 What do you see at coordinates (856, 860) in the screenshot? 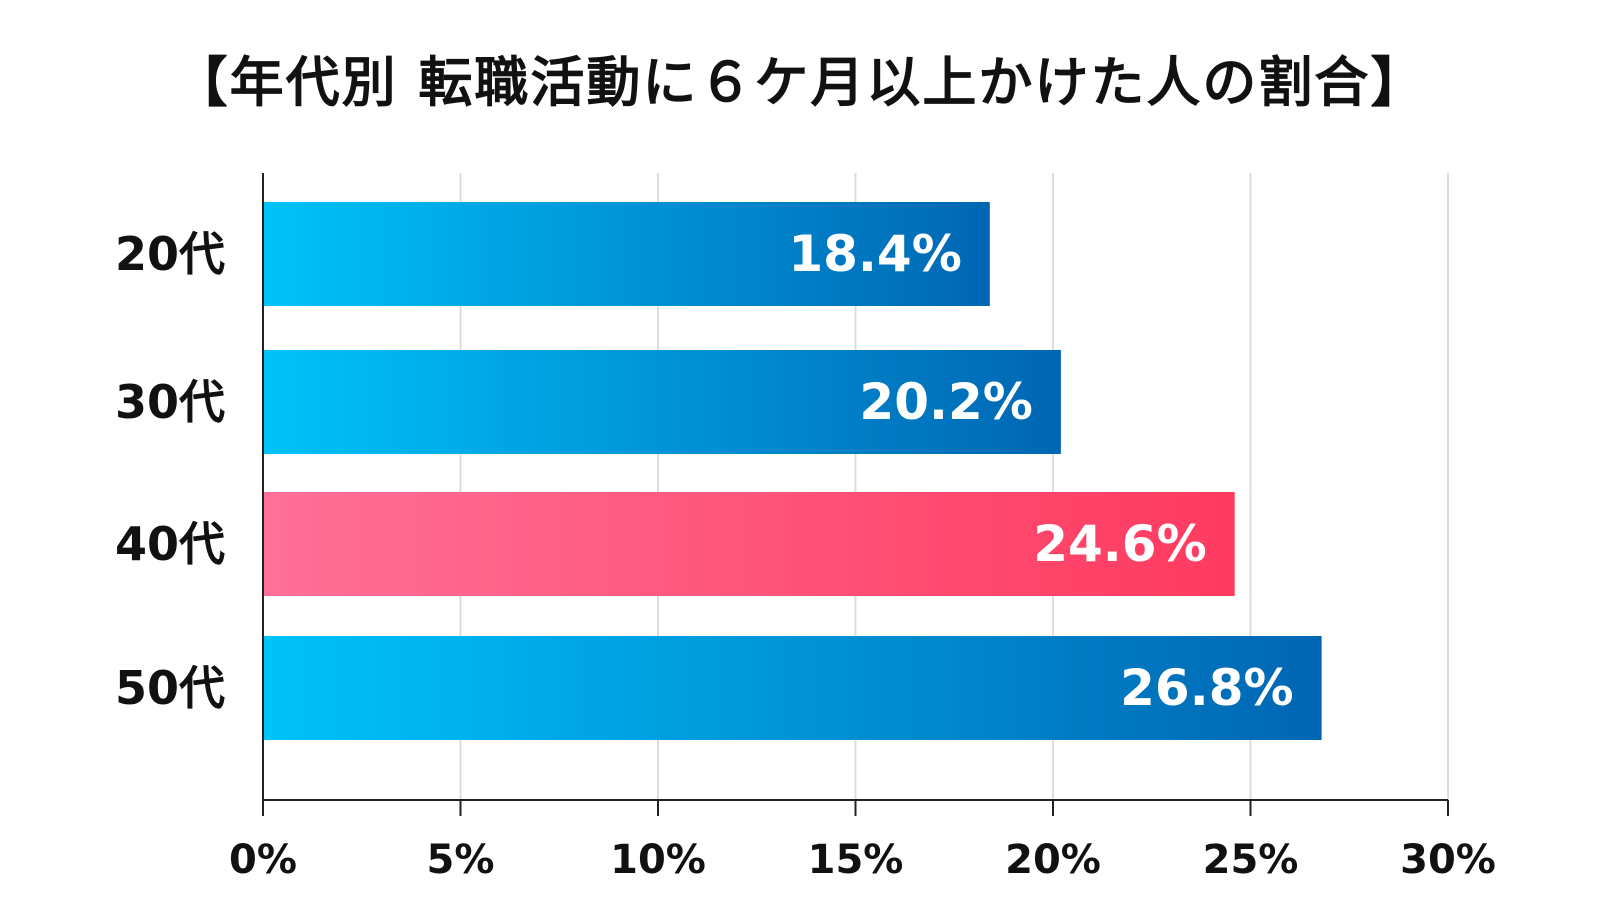
I see `x-tick-label-15: 15%` at bounding box center [856, 860].